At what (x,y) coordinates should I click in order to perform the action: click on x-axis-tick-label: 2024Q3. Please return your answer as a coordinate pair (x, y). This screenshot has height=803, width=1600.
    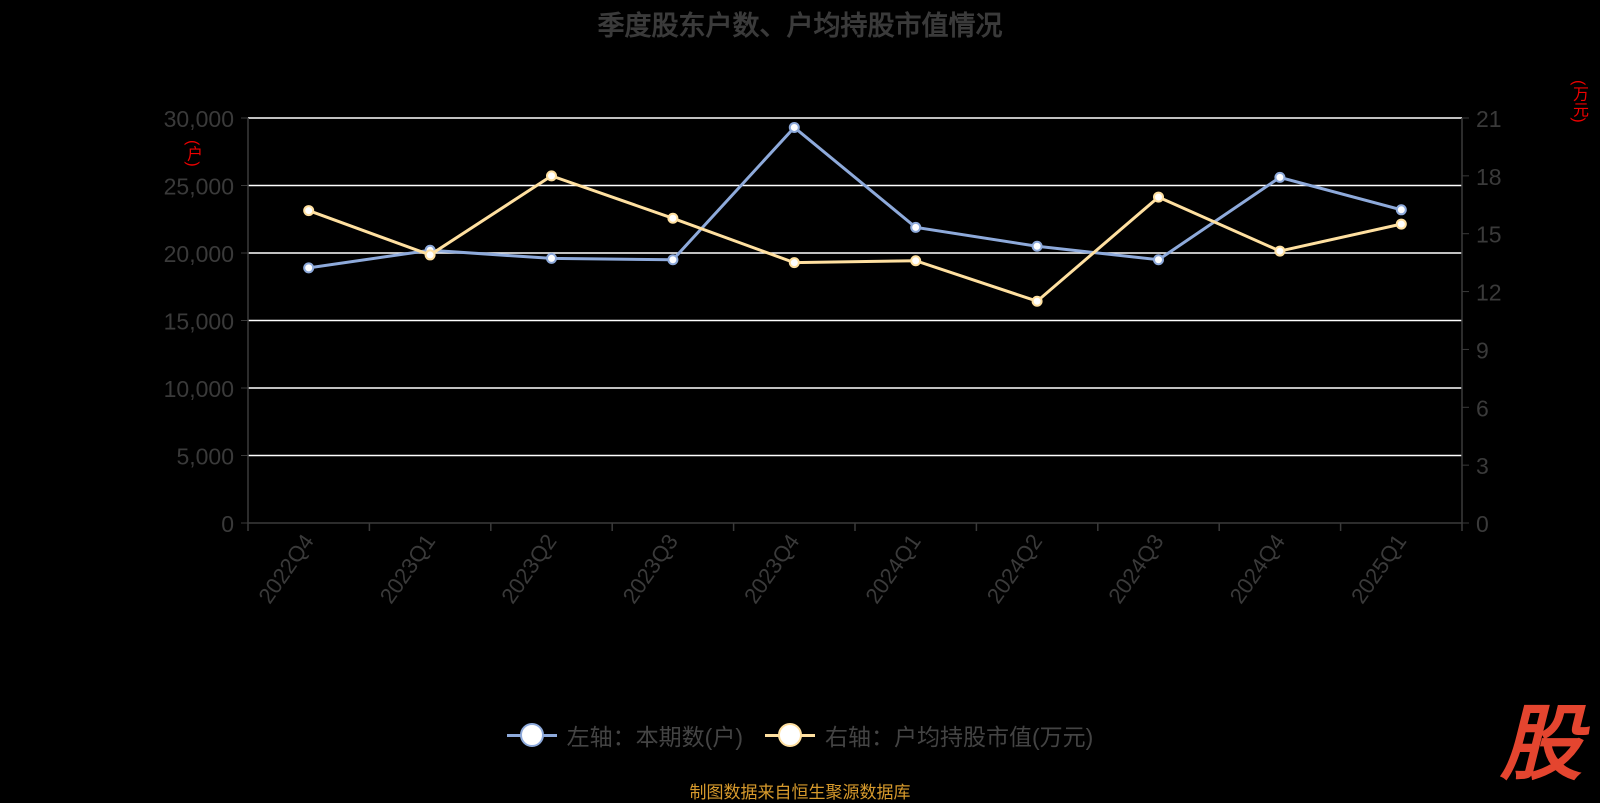
    Looking at the image, I should click on (1135, 569).